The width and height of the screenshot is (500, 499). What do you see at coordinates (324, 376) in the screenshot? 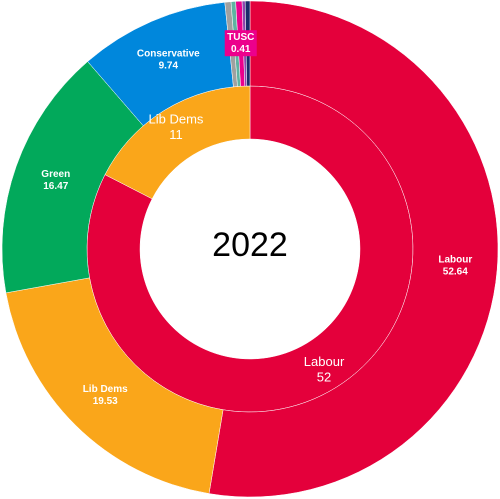
I see `value-label: 52` at bounding box center [324, 376].